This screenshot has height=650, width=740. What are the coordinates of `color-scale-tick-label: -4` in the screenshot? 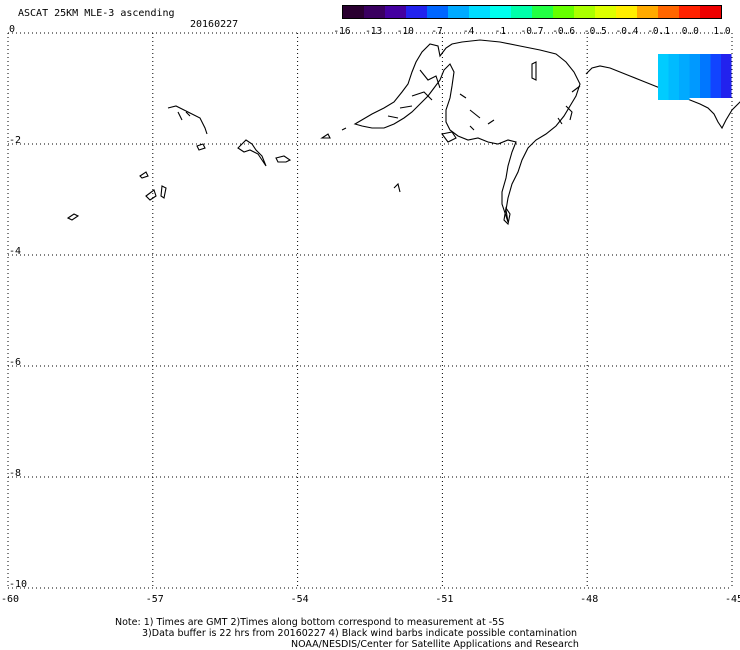 It's located at (468, 31).